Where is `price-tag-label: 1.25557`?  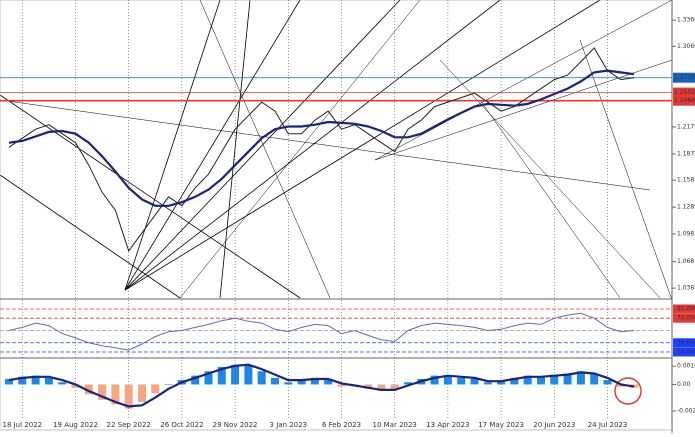 price-tag-label: 1.25557 is located at coordinates (684, 92).